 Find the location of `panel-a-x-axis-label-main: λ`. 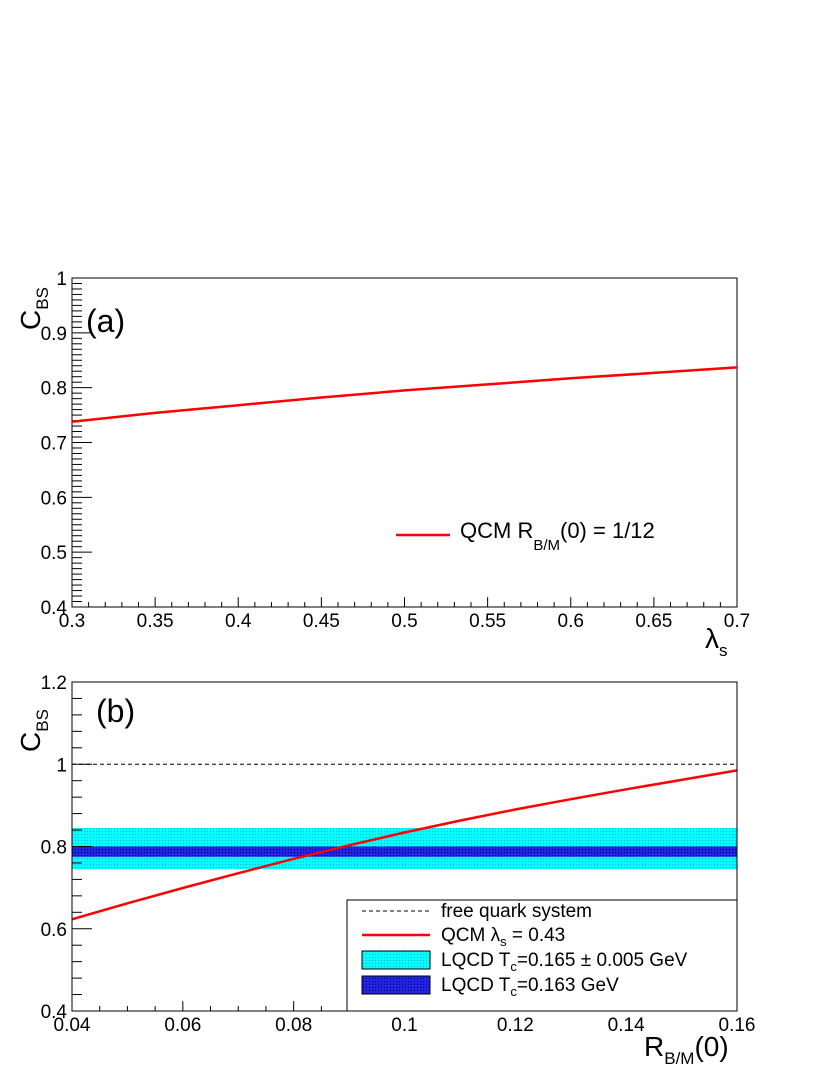

panel-a-x-axis-label-main: λ is located at coordinates (712, 638).